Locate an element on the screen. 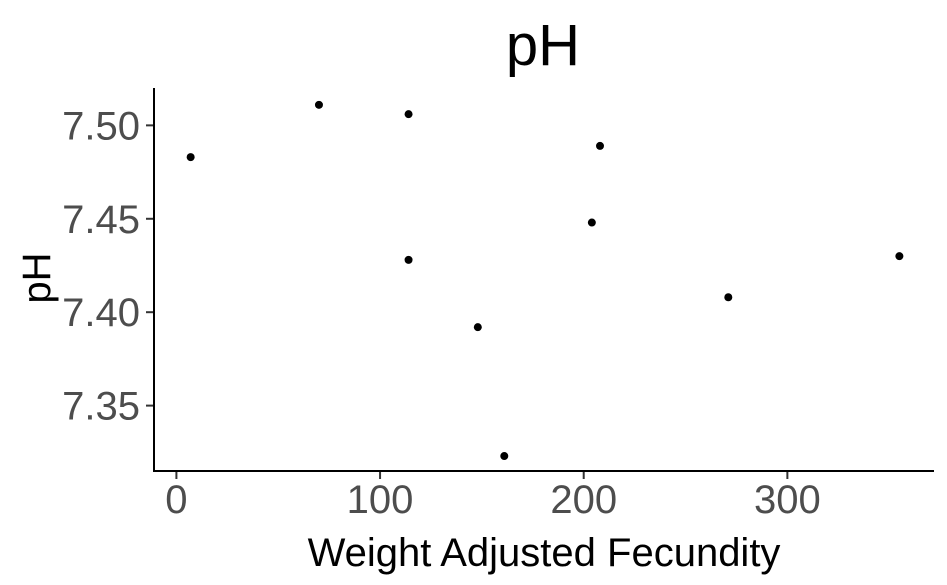 The image size is (947, 585). x-tick-label: 0 is located at coordinates (176, 500).